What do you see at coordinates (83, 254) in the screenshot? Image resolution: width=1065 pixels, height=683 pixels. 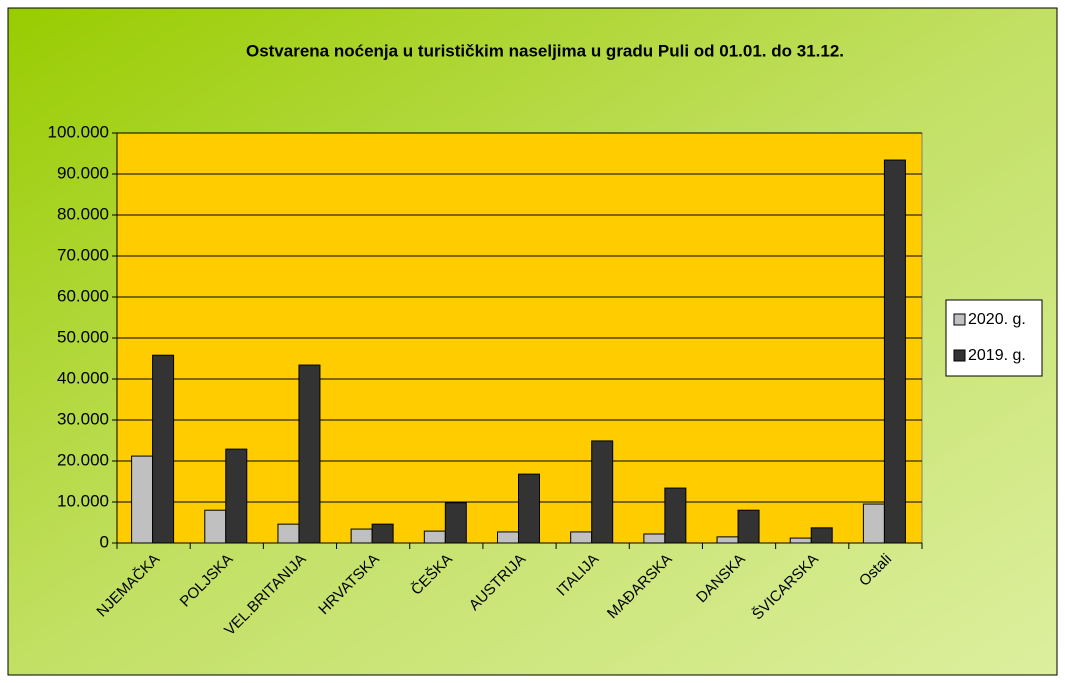 I see `y-tick-label: 70.000` at bounding box center [83, 254].